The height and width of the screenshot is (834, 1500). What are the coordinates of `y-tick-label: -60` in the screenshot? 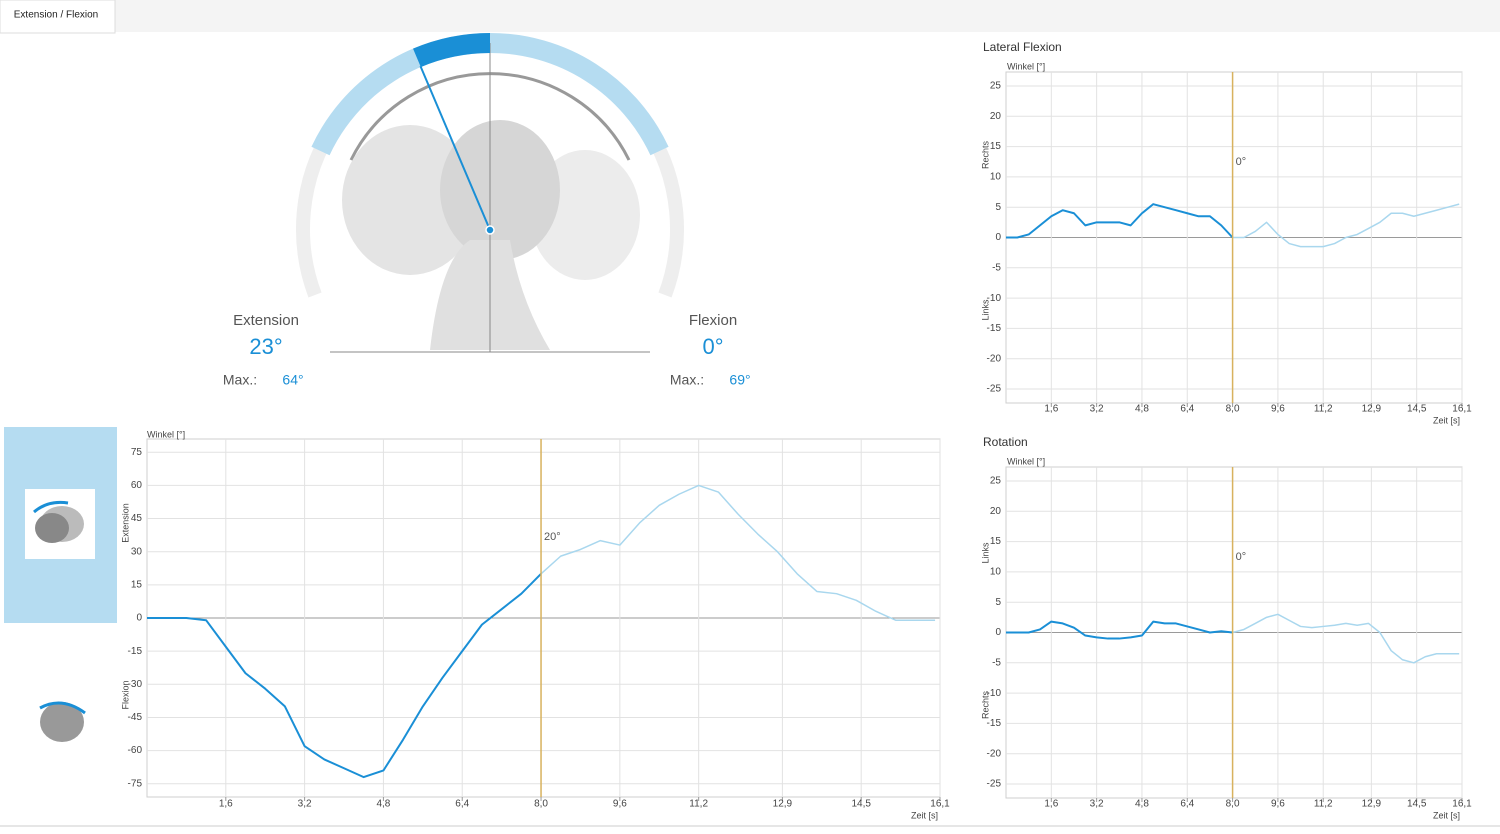 It's located at (135, 750).